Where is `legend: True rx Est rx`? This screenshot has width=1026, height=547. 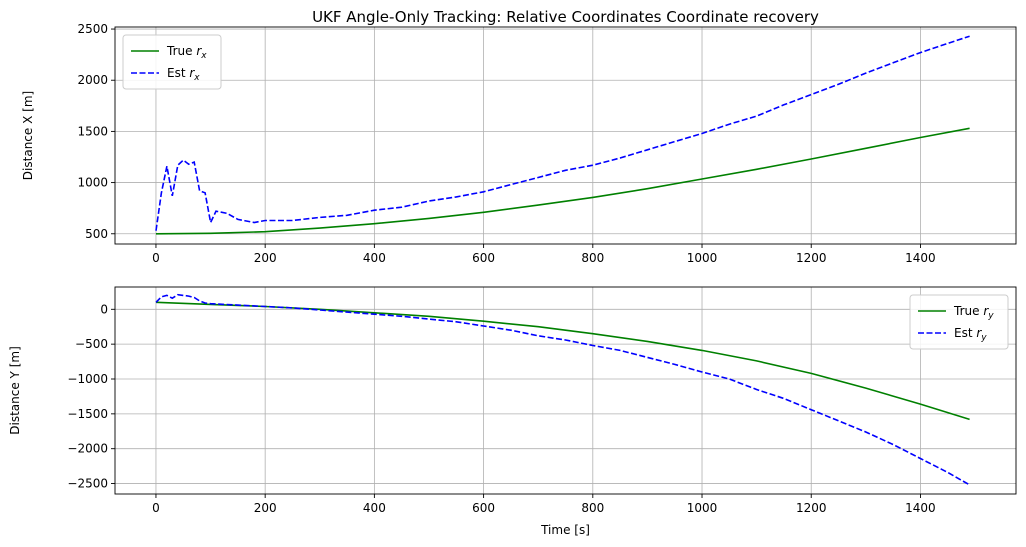
legend: True rx Est rx is located at coordinates (172, 62).